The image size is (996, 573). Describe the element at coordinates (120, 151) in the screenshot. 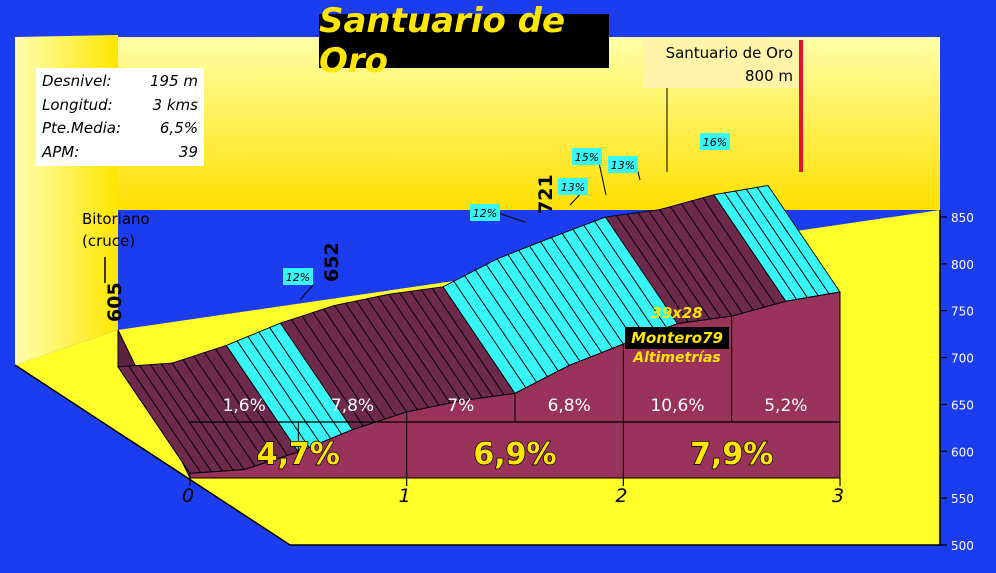

I see `stat-row: APM: 39` at that location.